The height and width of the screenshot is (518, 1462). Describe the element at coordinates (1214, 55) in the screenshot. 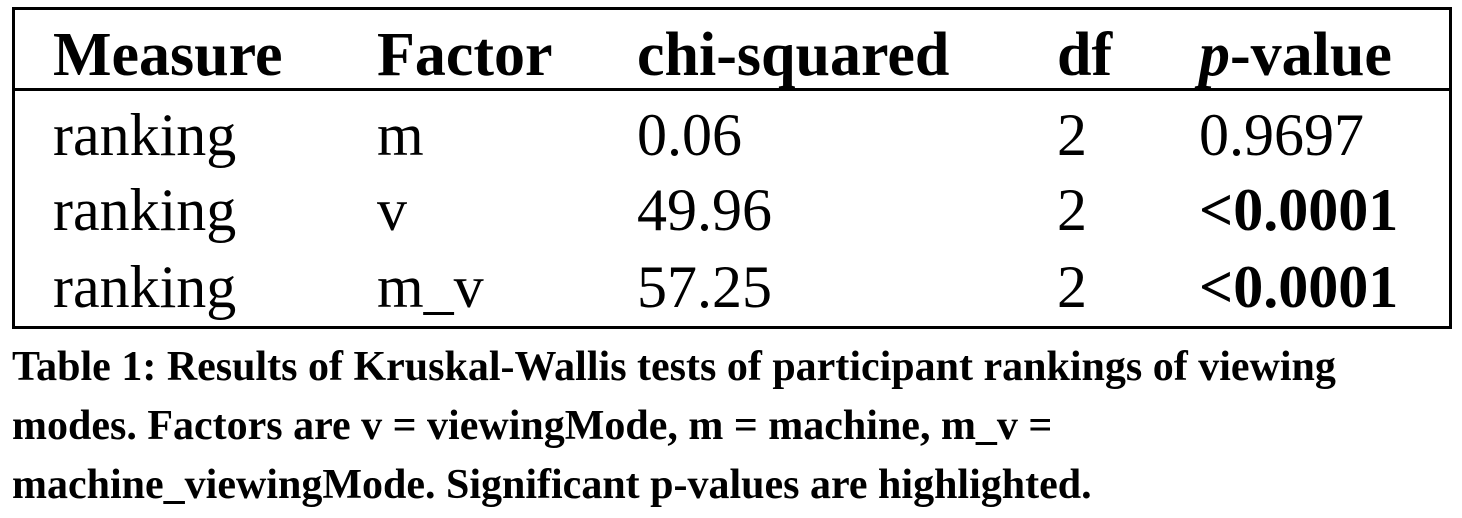

I see `header-p-value-italic: p` at that location.